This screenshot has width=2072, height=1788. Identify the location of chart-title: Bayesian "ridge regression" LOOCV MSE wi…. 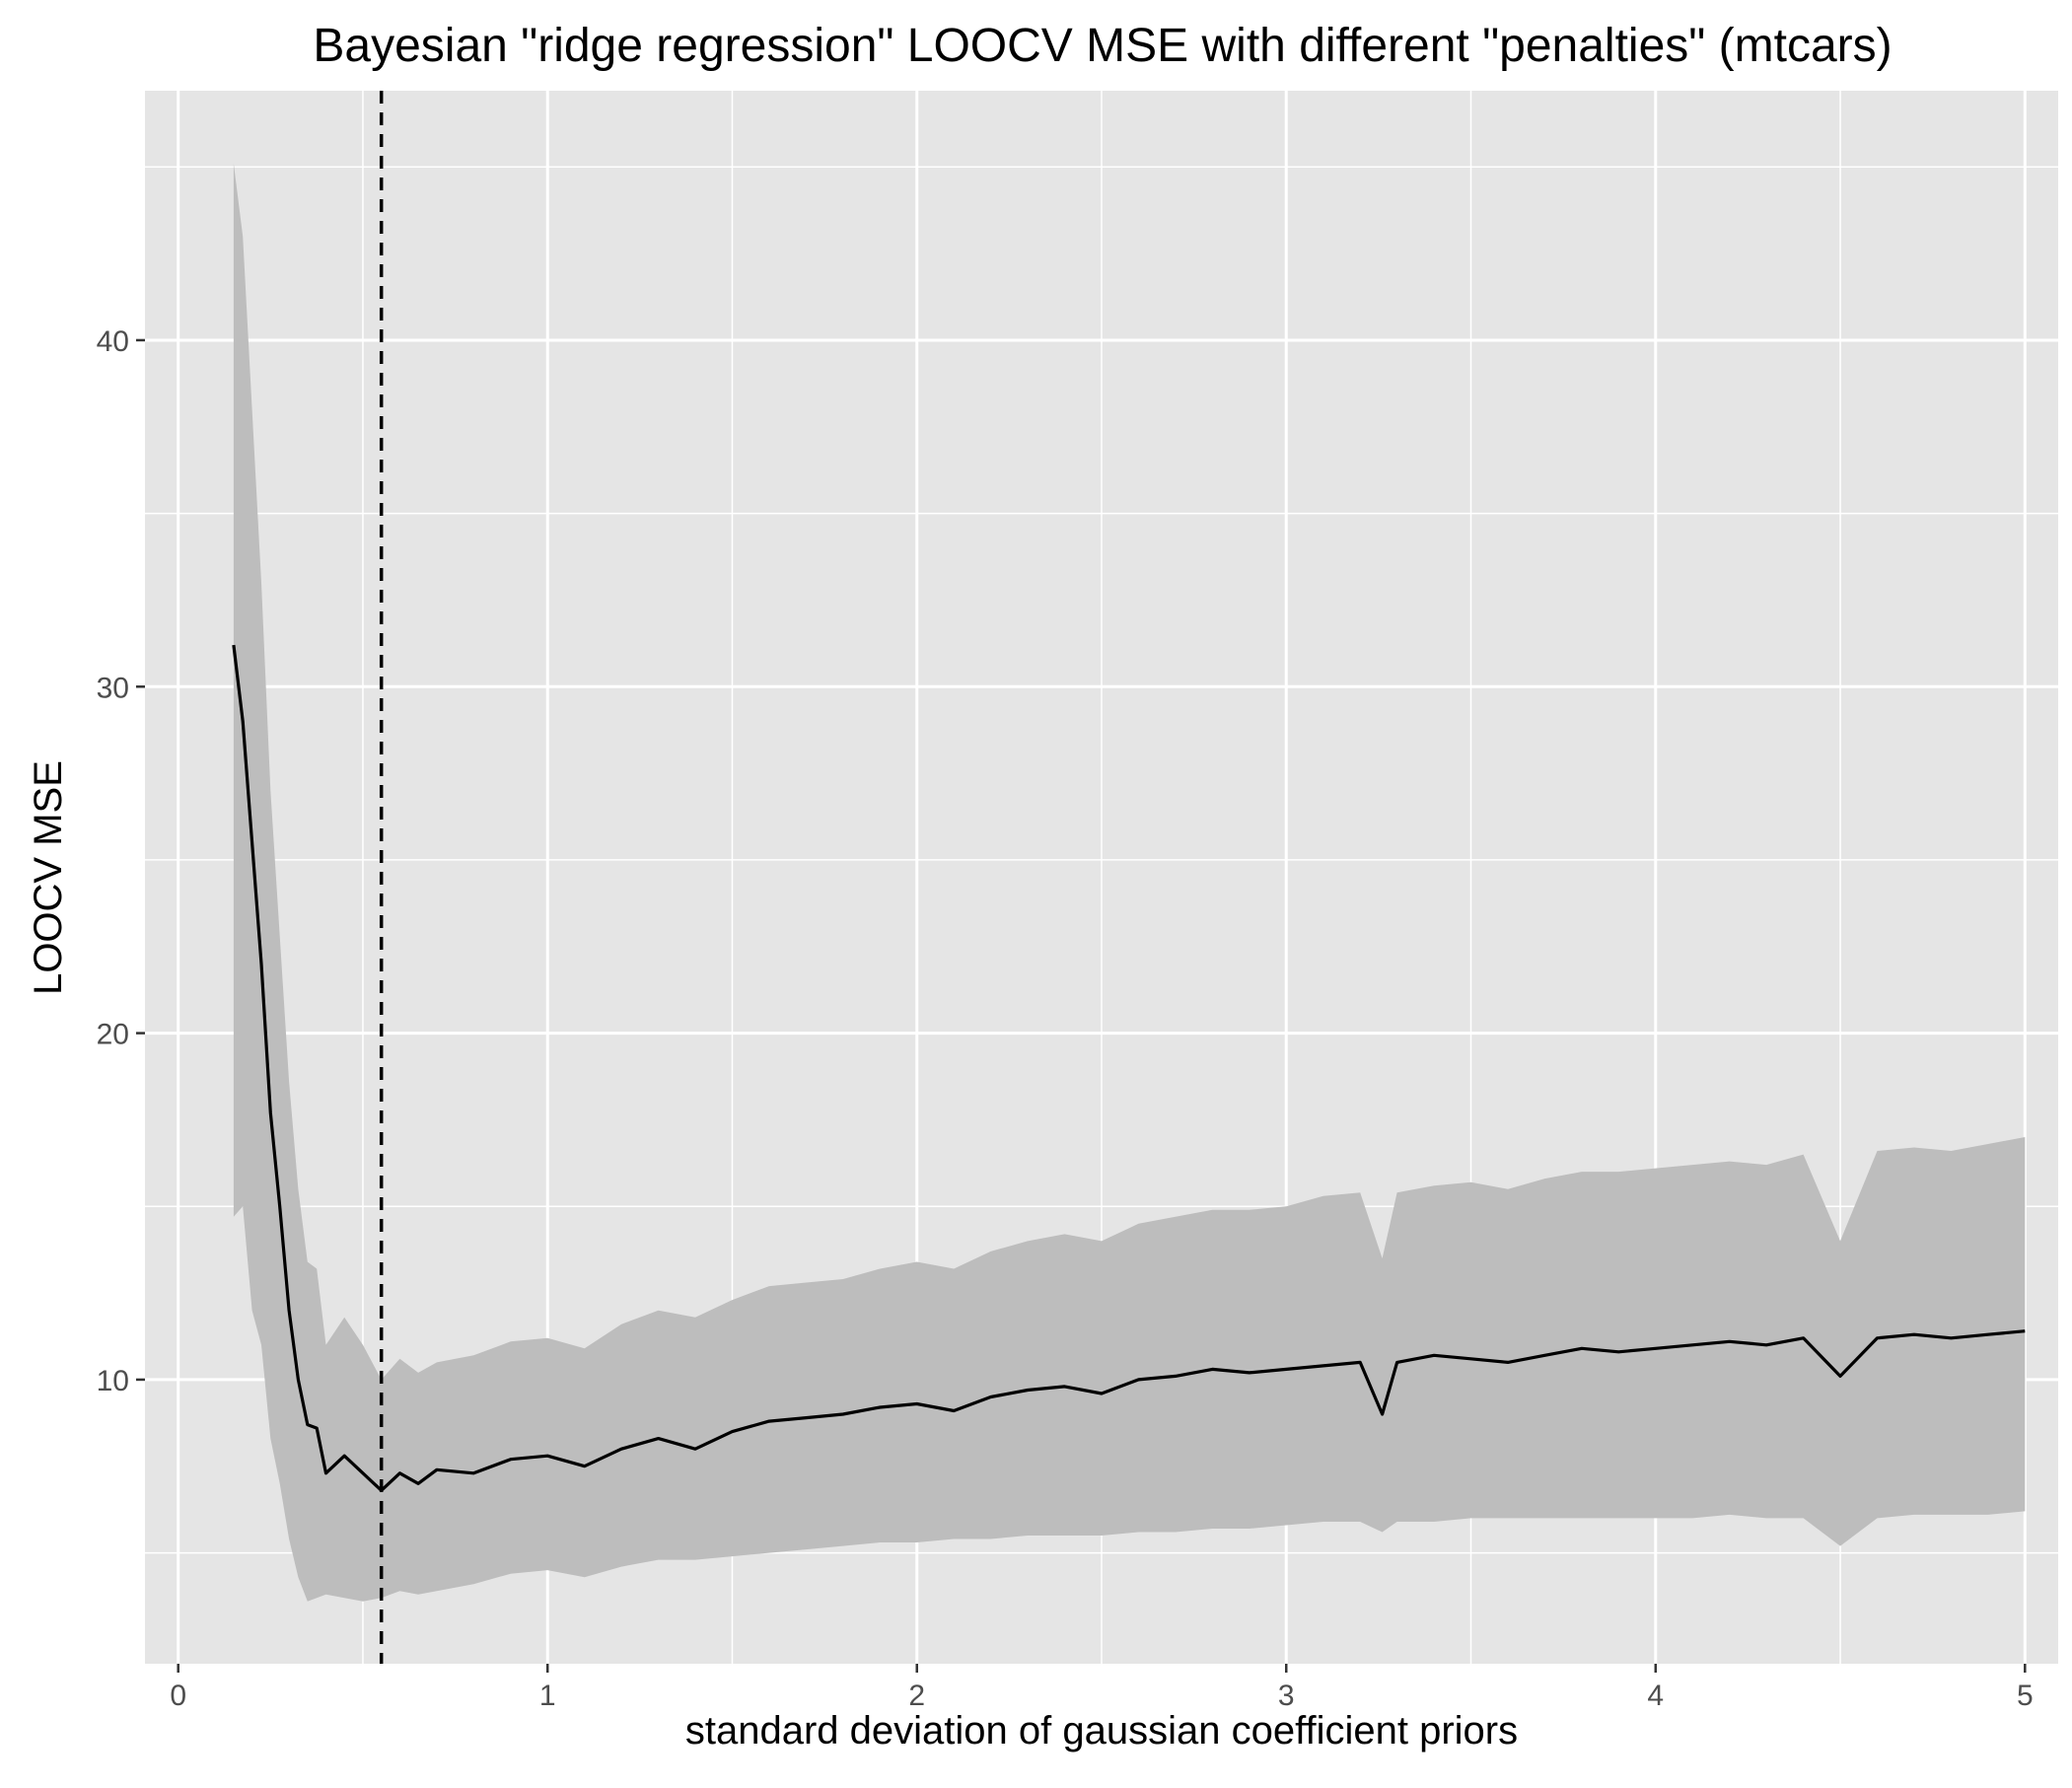
(1102, 46).